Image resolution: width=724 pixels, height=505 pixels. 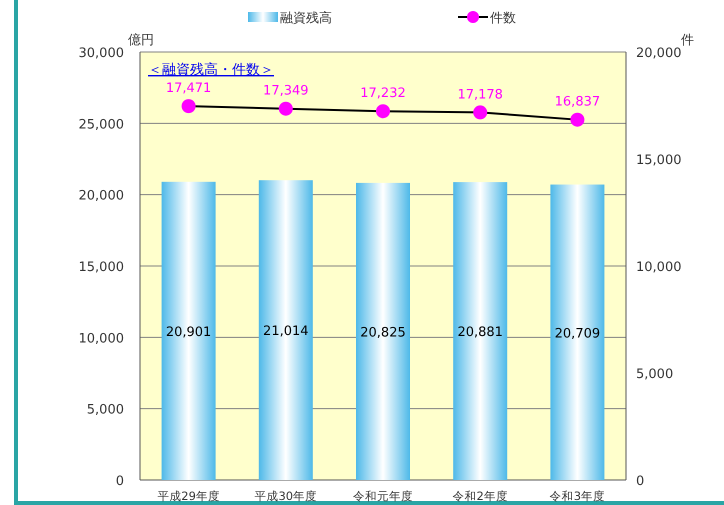 I want to click on y-tick-label: 10,000, so click(x=101, y=338).